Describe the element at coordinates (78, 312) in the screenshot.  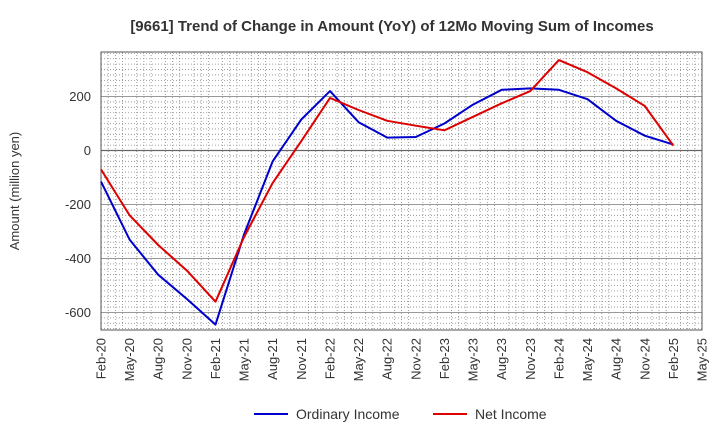
I see `y-tick-label: -600` at that location.